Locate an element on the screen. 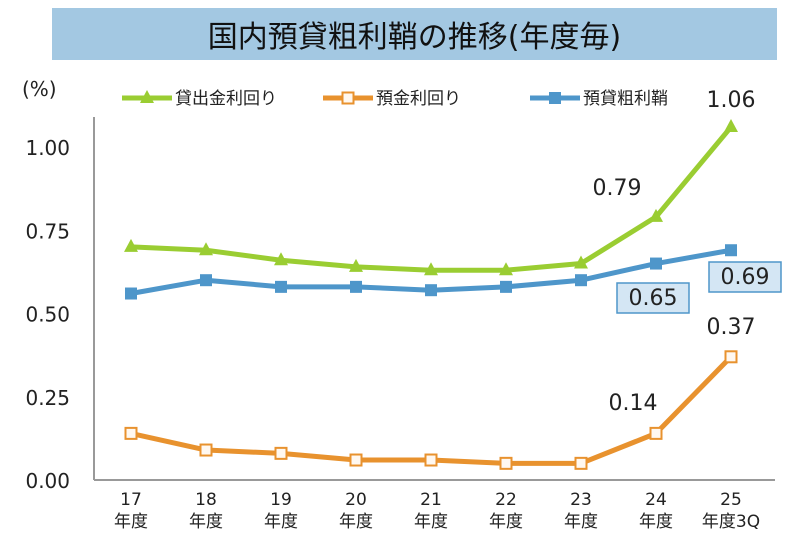 This screenshot has width=798, height=538. y-tick-label: 0.50 is located at coordinates (47, 315).